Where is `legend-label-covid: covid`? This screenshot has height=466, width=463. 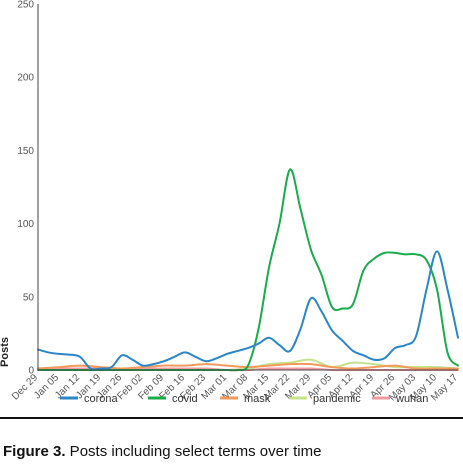 legend-label-covid: covid is located at coordinates (185, 399).